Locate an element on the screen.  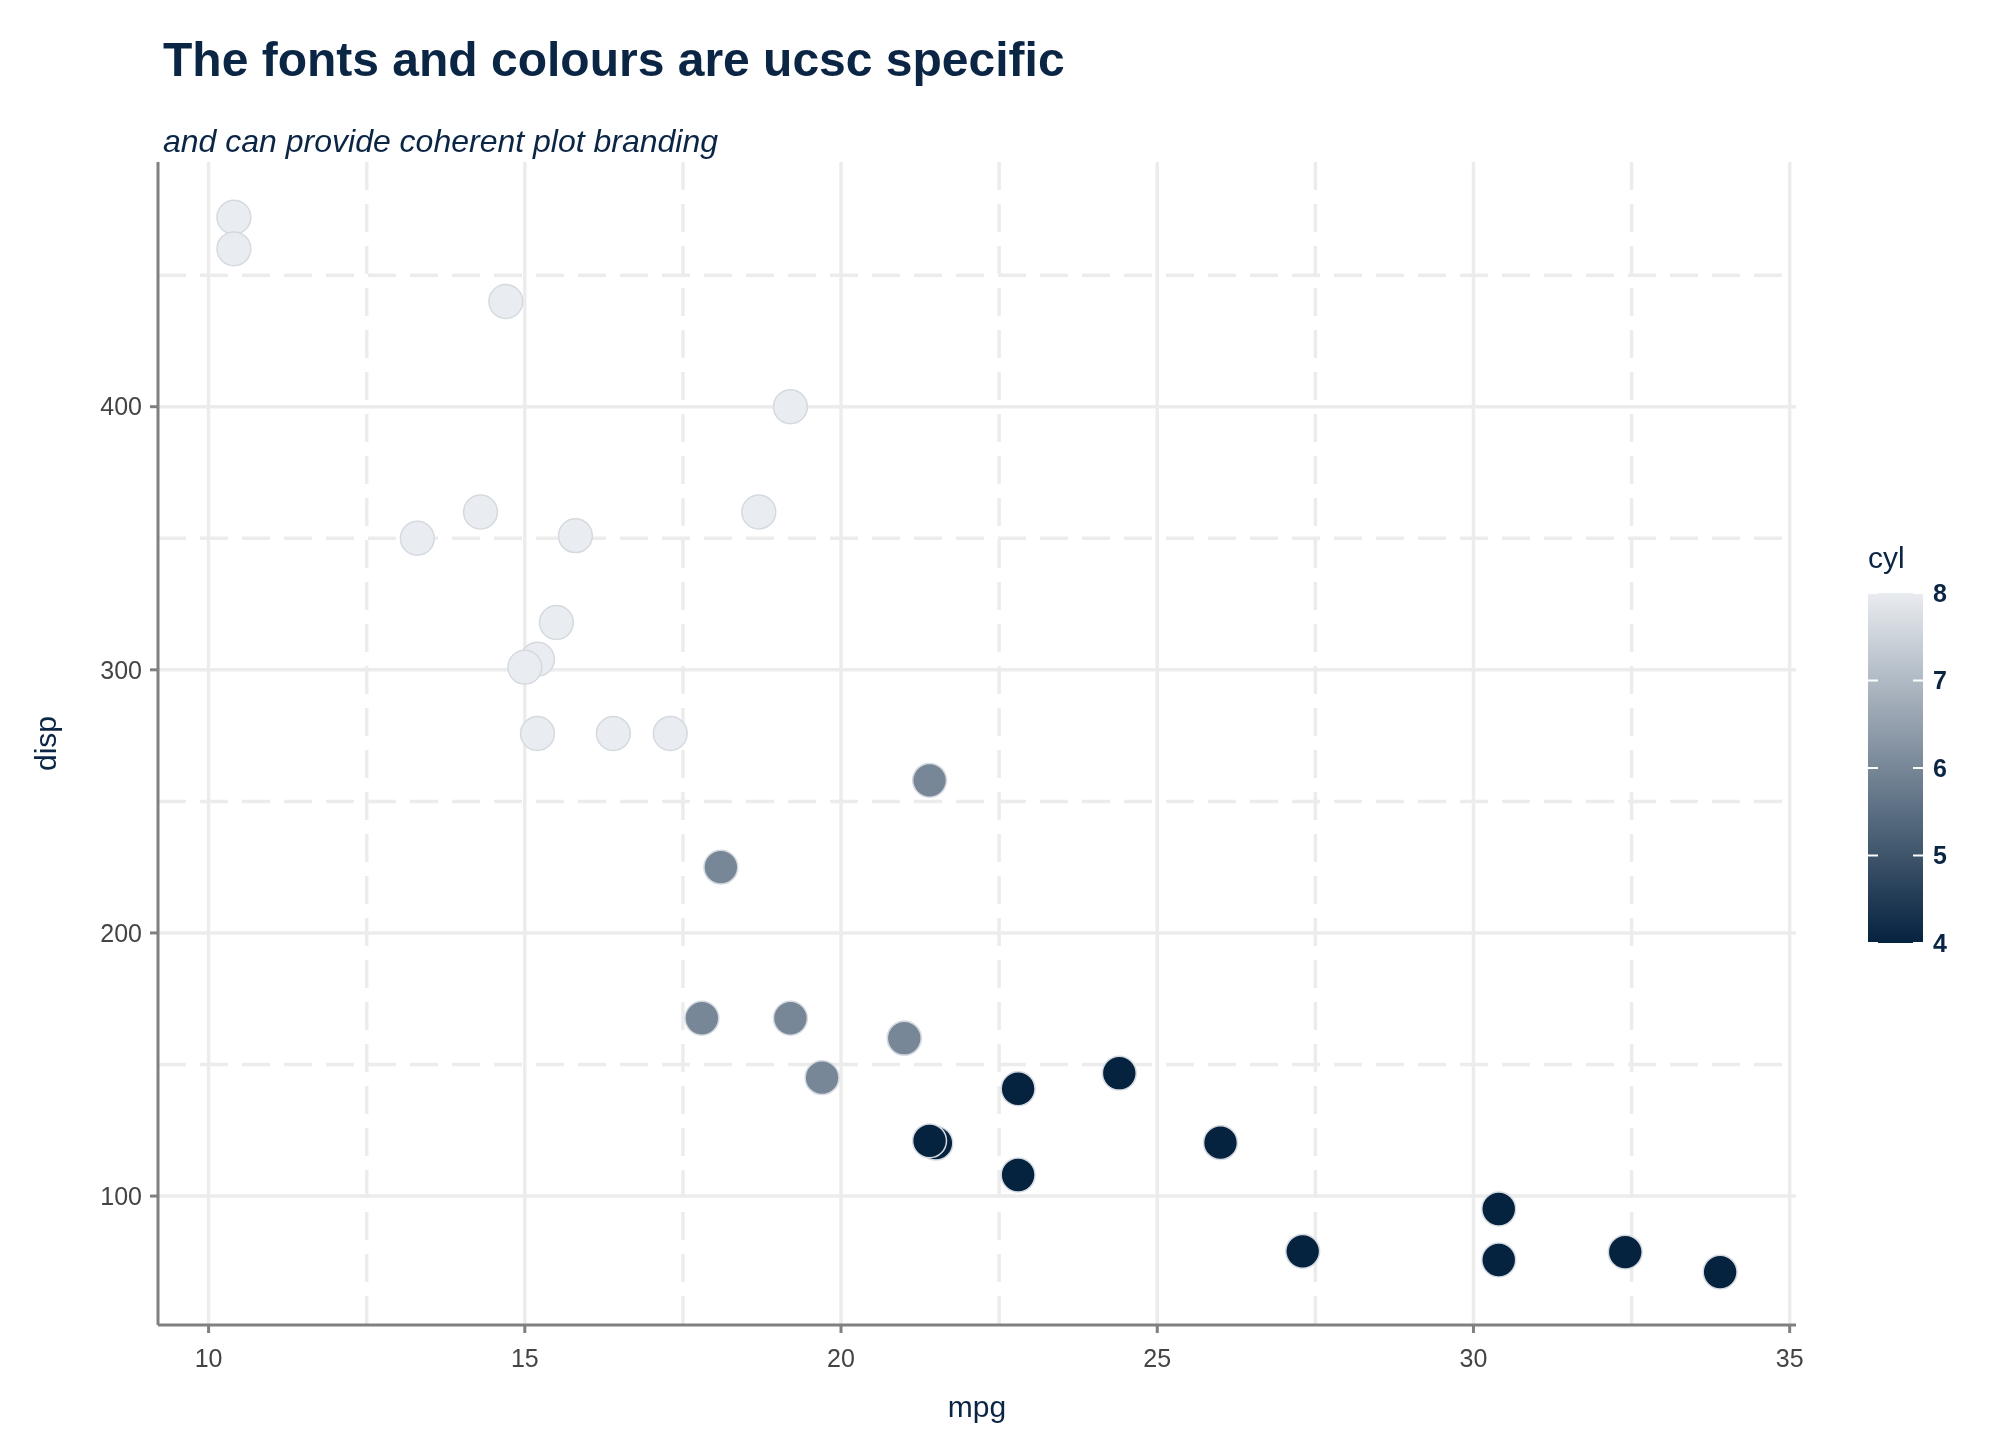
color-bar-label: 7 is located at coordinates (1940, 680).